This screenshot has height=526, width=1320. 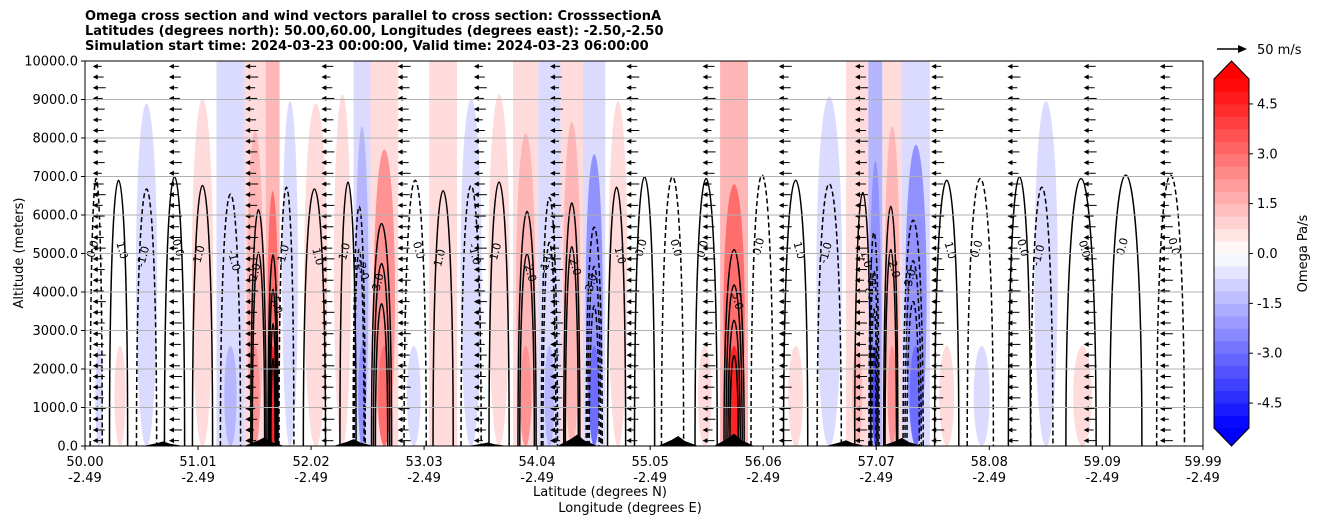 I want to click on colorbar: -4.5 -3.0 -1.5 0.0 1.5 3.0 4.5 Omega Pa/s, so click(x=1262, y=253).